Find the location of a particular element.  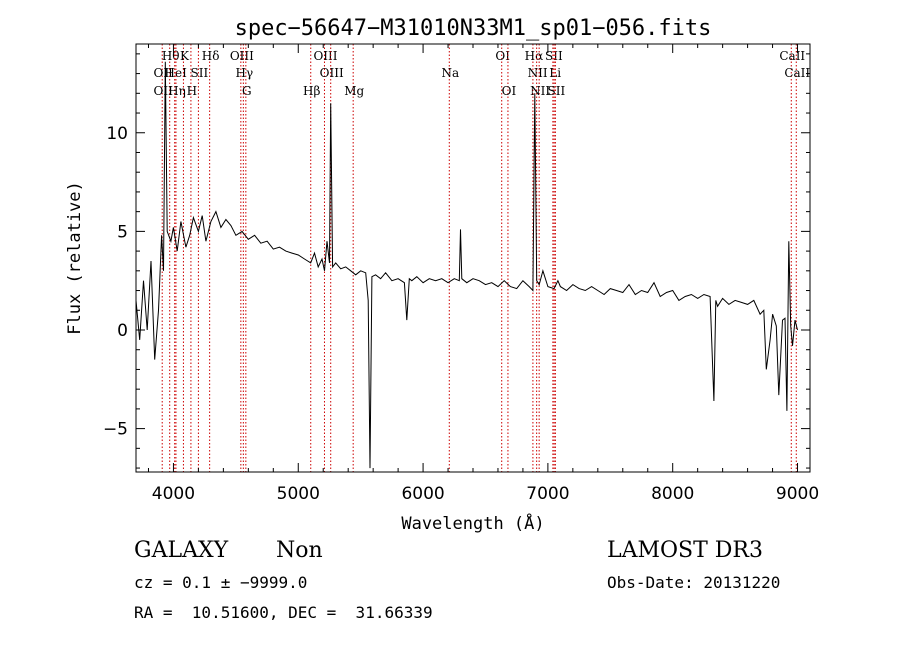

y-tick-label: 5 is located at coordinates (122, 232).